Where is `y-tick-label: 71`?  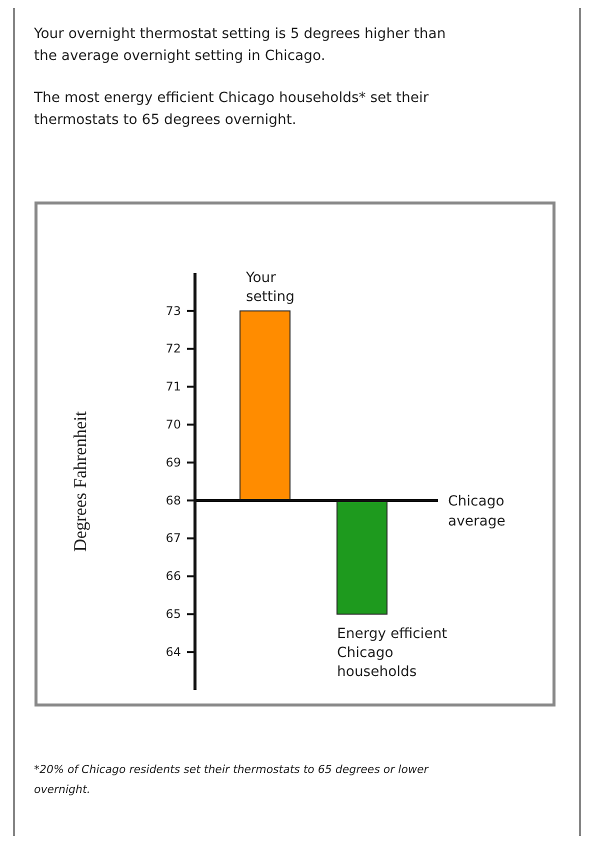
y-tick-label: 71 is located at coordinates (173, 387).